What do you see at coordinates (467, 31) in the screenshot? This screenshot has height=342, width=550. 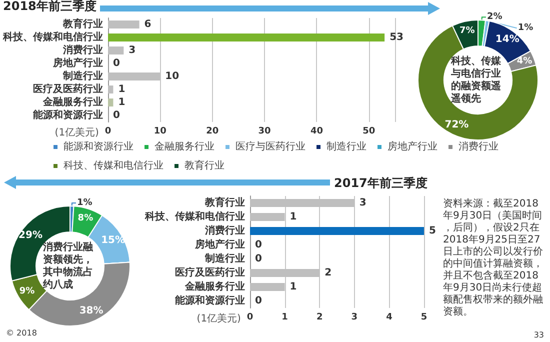 I see `data-label: 7%` at bounding box center [467, 31].